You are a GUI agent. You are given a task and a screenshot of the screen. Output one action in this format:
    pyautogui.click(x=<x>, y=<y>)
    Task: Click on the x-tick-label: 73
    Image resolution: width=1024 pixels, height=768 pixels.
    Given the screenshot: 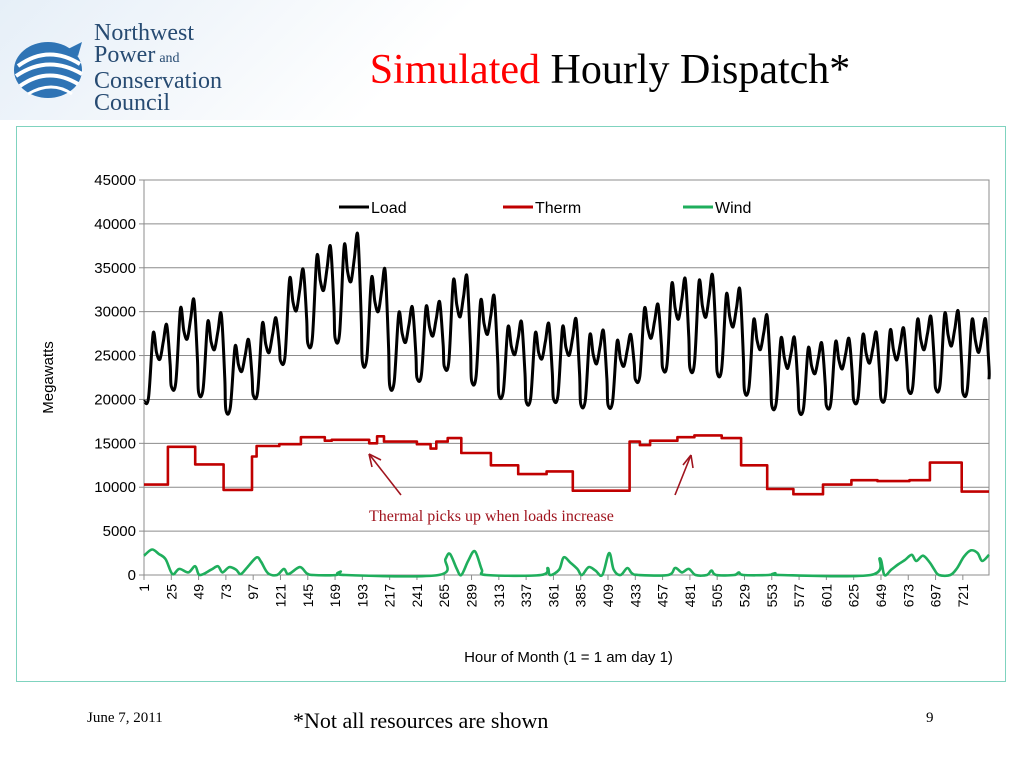 What is the action you would take?
    pyautogui.click(x=226, y=592)
    